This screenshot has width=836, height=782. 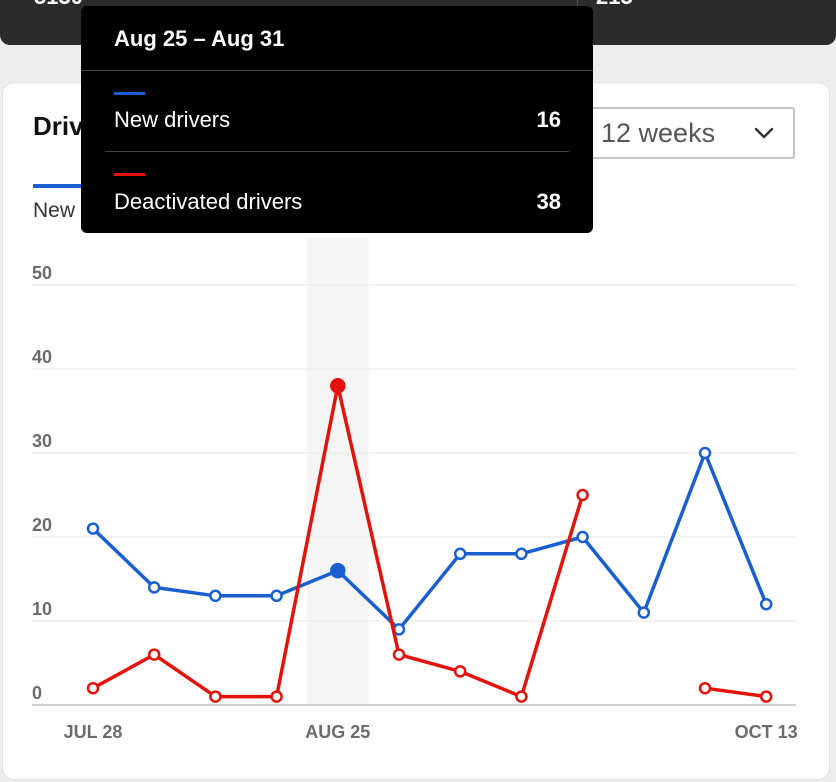 What do you see at coordinates (42, 357) in the screenshot?
I see `y-tick-label-40: 40` at bounding box center [42, 357].